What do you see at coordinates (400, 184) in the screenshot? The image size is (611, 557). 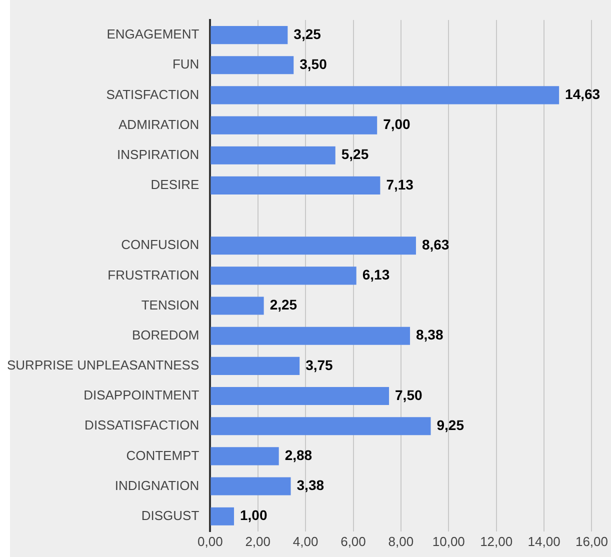 I see `data-label: 7,13` at bounding box center [400, 184].